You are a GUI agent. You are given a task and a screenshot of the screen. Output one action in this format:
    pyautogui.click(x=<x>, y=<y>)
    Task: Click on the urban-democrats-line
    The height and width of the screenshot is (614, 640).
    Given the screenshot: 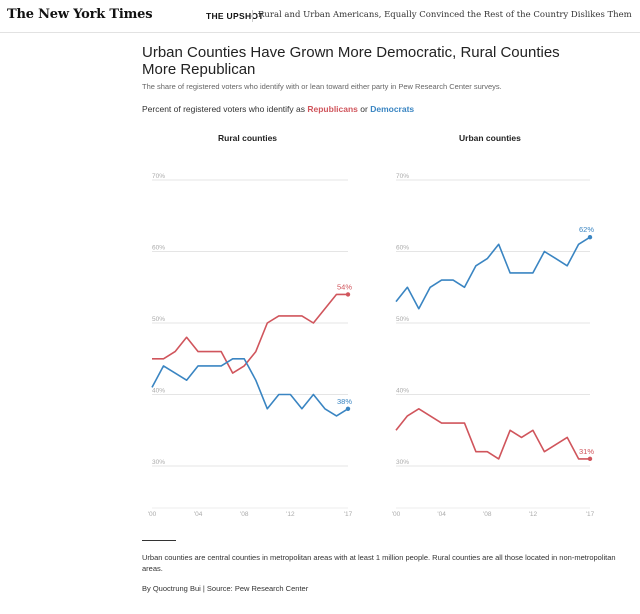 What is the action you would take?
    pyautogui.click(x=493, y=273)
    